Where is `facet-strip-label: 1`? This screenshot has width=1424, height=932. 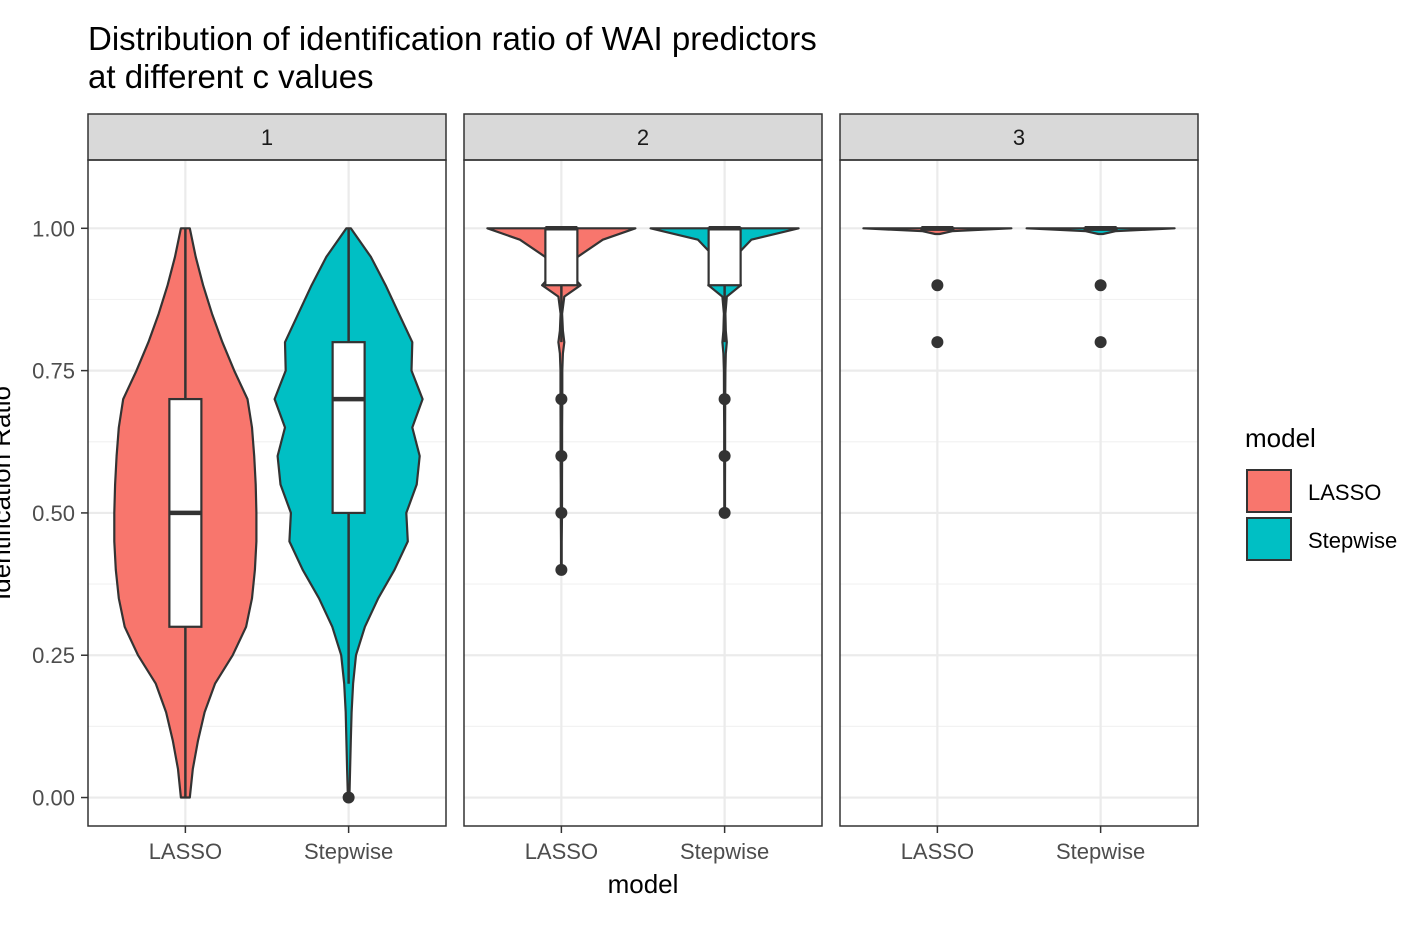 facet-strip-label: 1 is located at coordinates (267, 137).